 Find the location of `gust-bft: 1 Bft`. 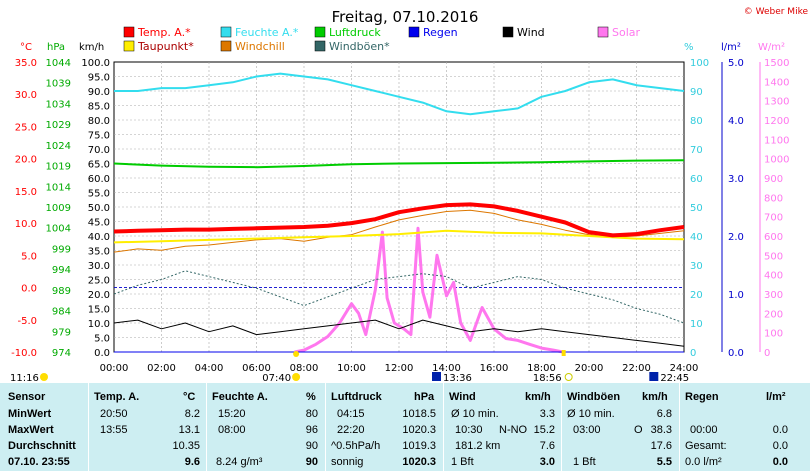

gust-bft: 1 Bft is located at coordinates (584, 462).